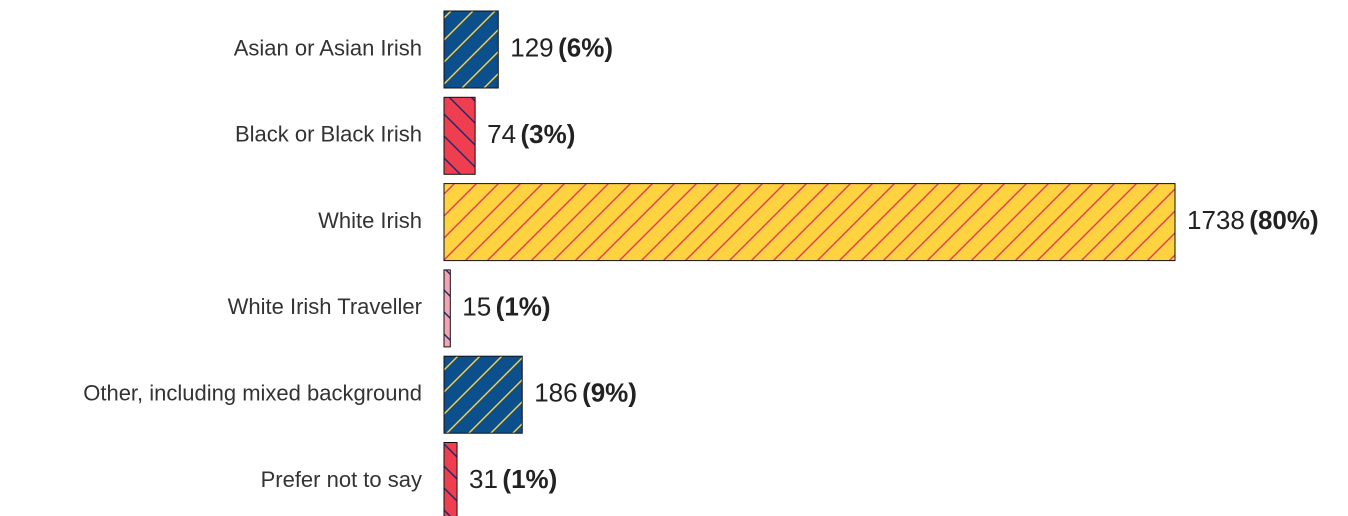  I want to click on category-label: Other, including mixed background, so click(252, 393).